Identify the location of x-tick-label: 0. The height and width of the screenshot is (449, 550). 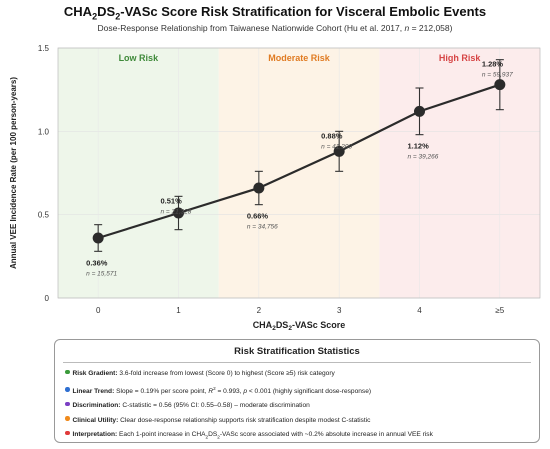
(98, 310).